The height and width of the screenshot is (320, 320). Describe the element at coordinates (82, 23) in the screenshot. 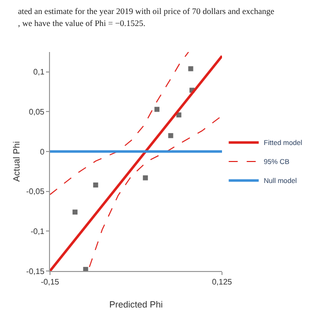

I see `text: , we have the value of Phi = −0.1525.` at that location.